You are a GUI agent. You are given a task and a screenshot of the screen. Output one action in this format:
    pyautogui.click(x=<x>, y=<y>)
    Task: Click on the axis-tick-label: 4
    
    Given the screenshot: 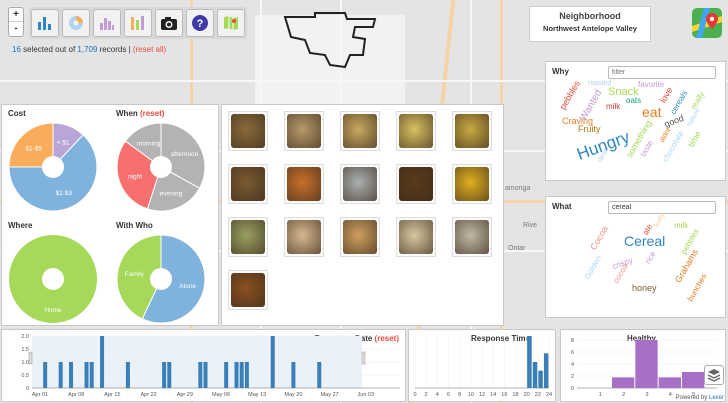 What is the action you would take?
    pyautogui.click(x=572, y=365)
    